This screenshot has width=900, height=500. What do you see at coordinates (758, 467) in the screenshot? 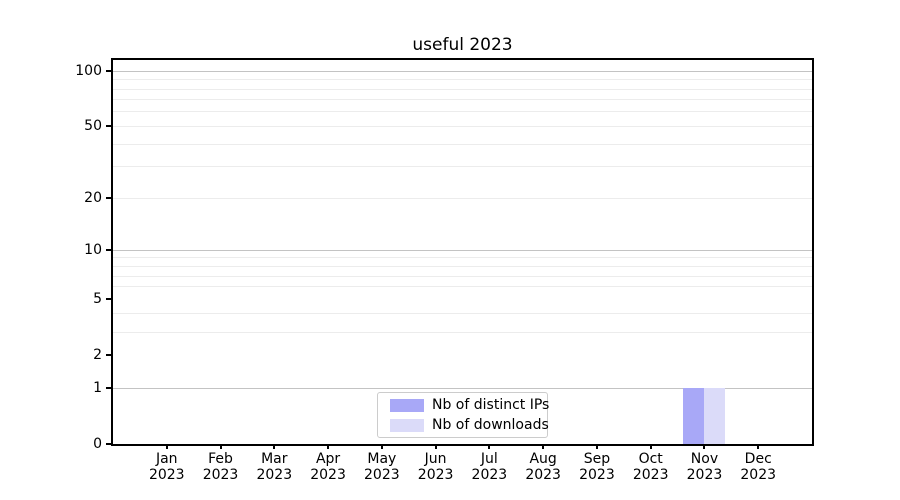
I see `x-axis-tick-label-dec: Dec 2023` at bounding box center [758, 467].